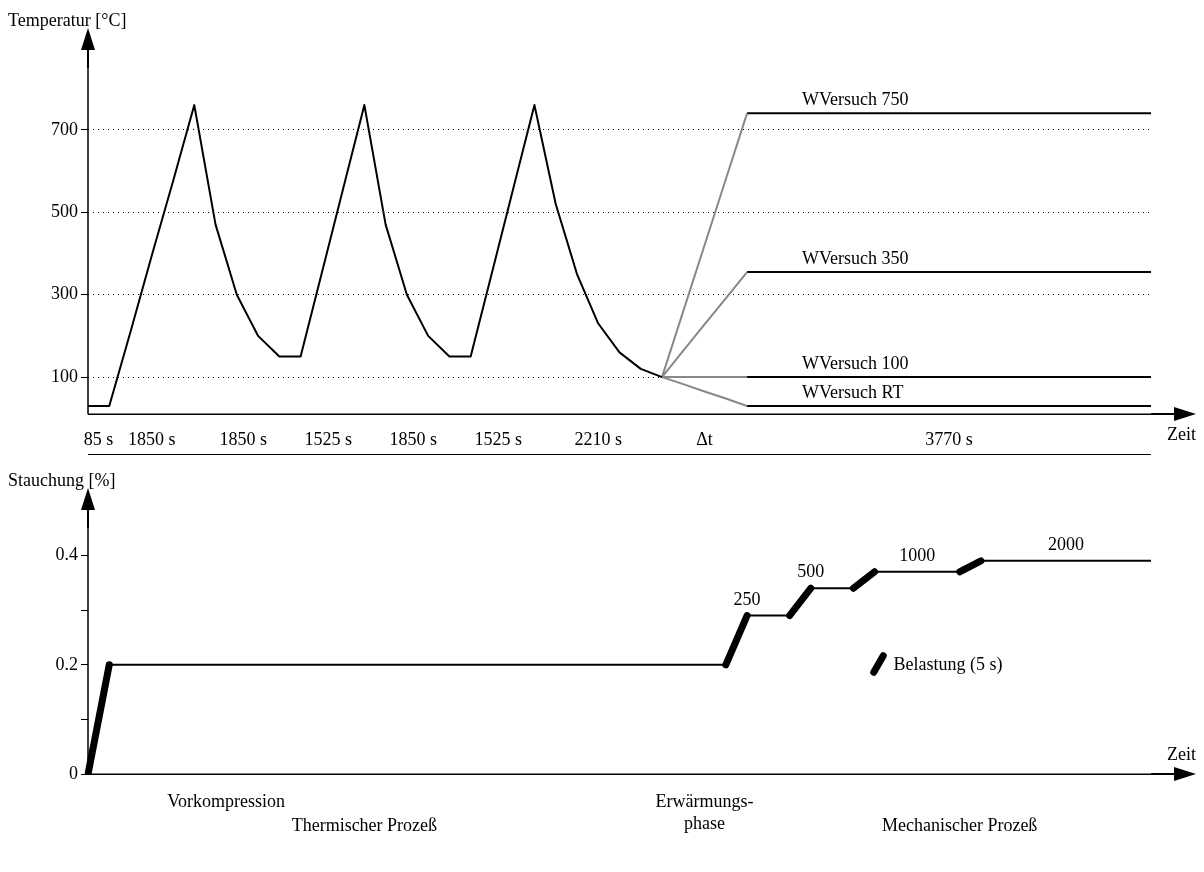 This screenshot has width=1204, height=872. What do you see at coordinates (64, 210) in the screenshot?
I see `y-tick-label: 500` at bounding box center [64, 210].